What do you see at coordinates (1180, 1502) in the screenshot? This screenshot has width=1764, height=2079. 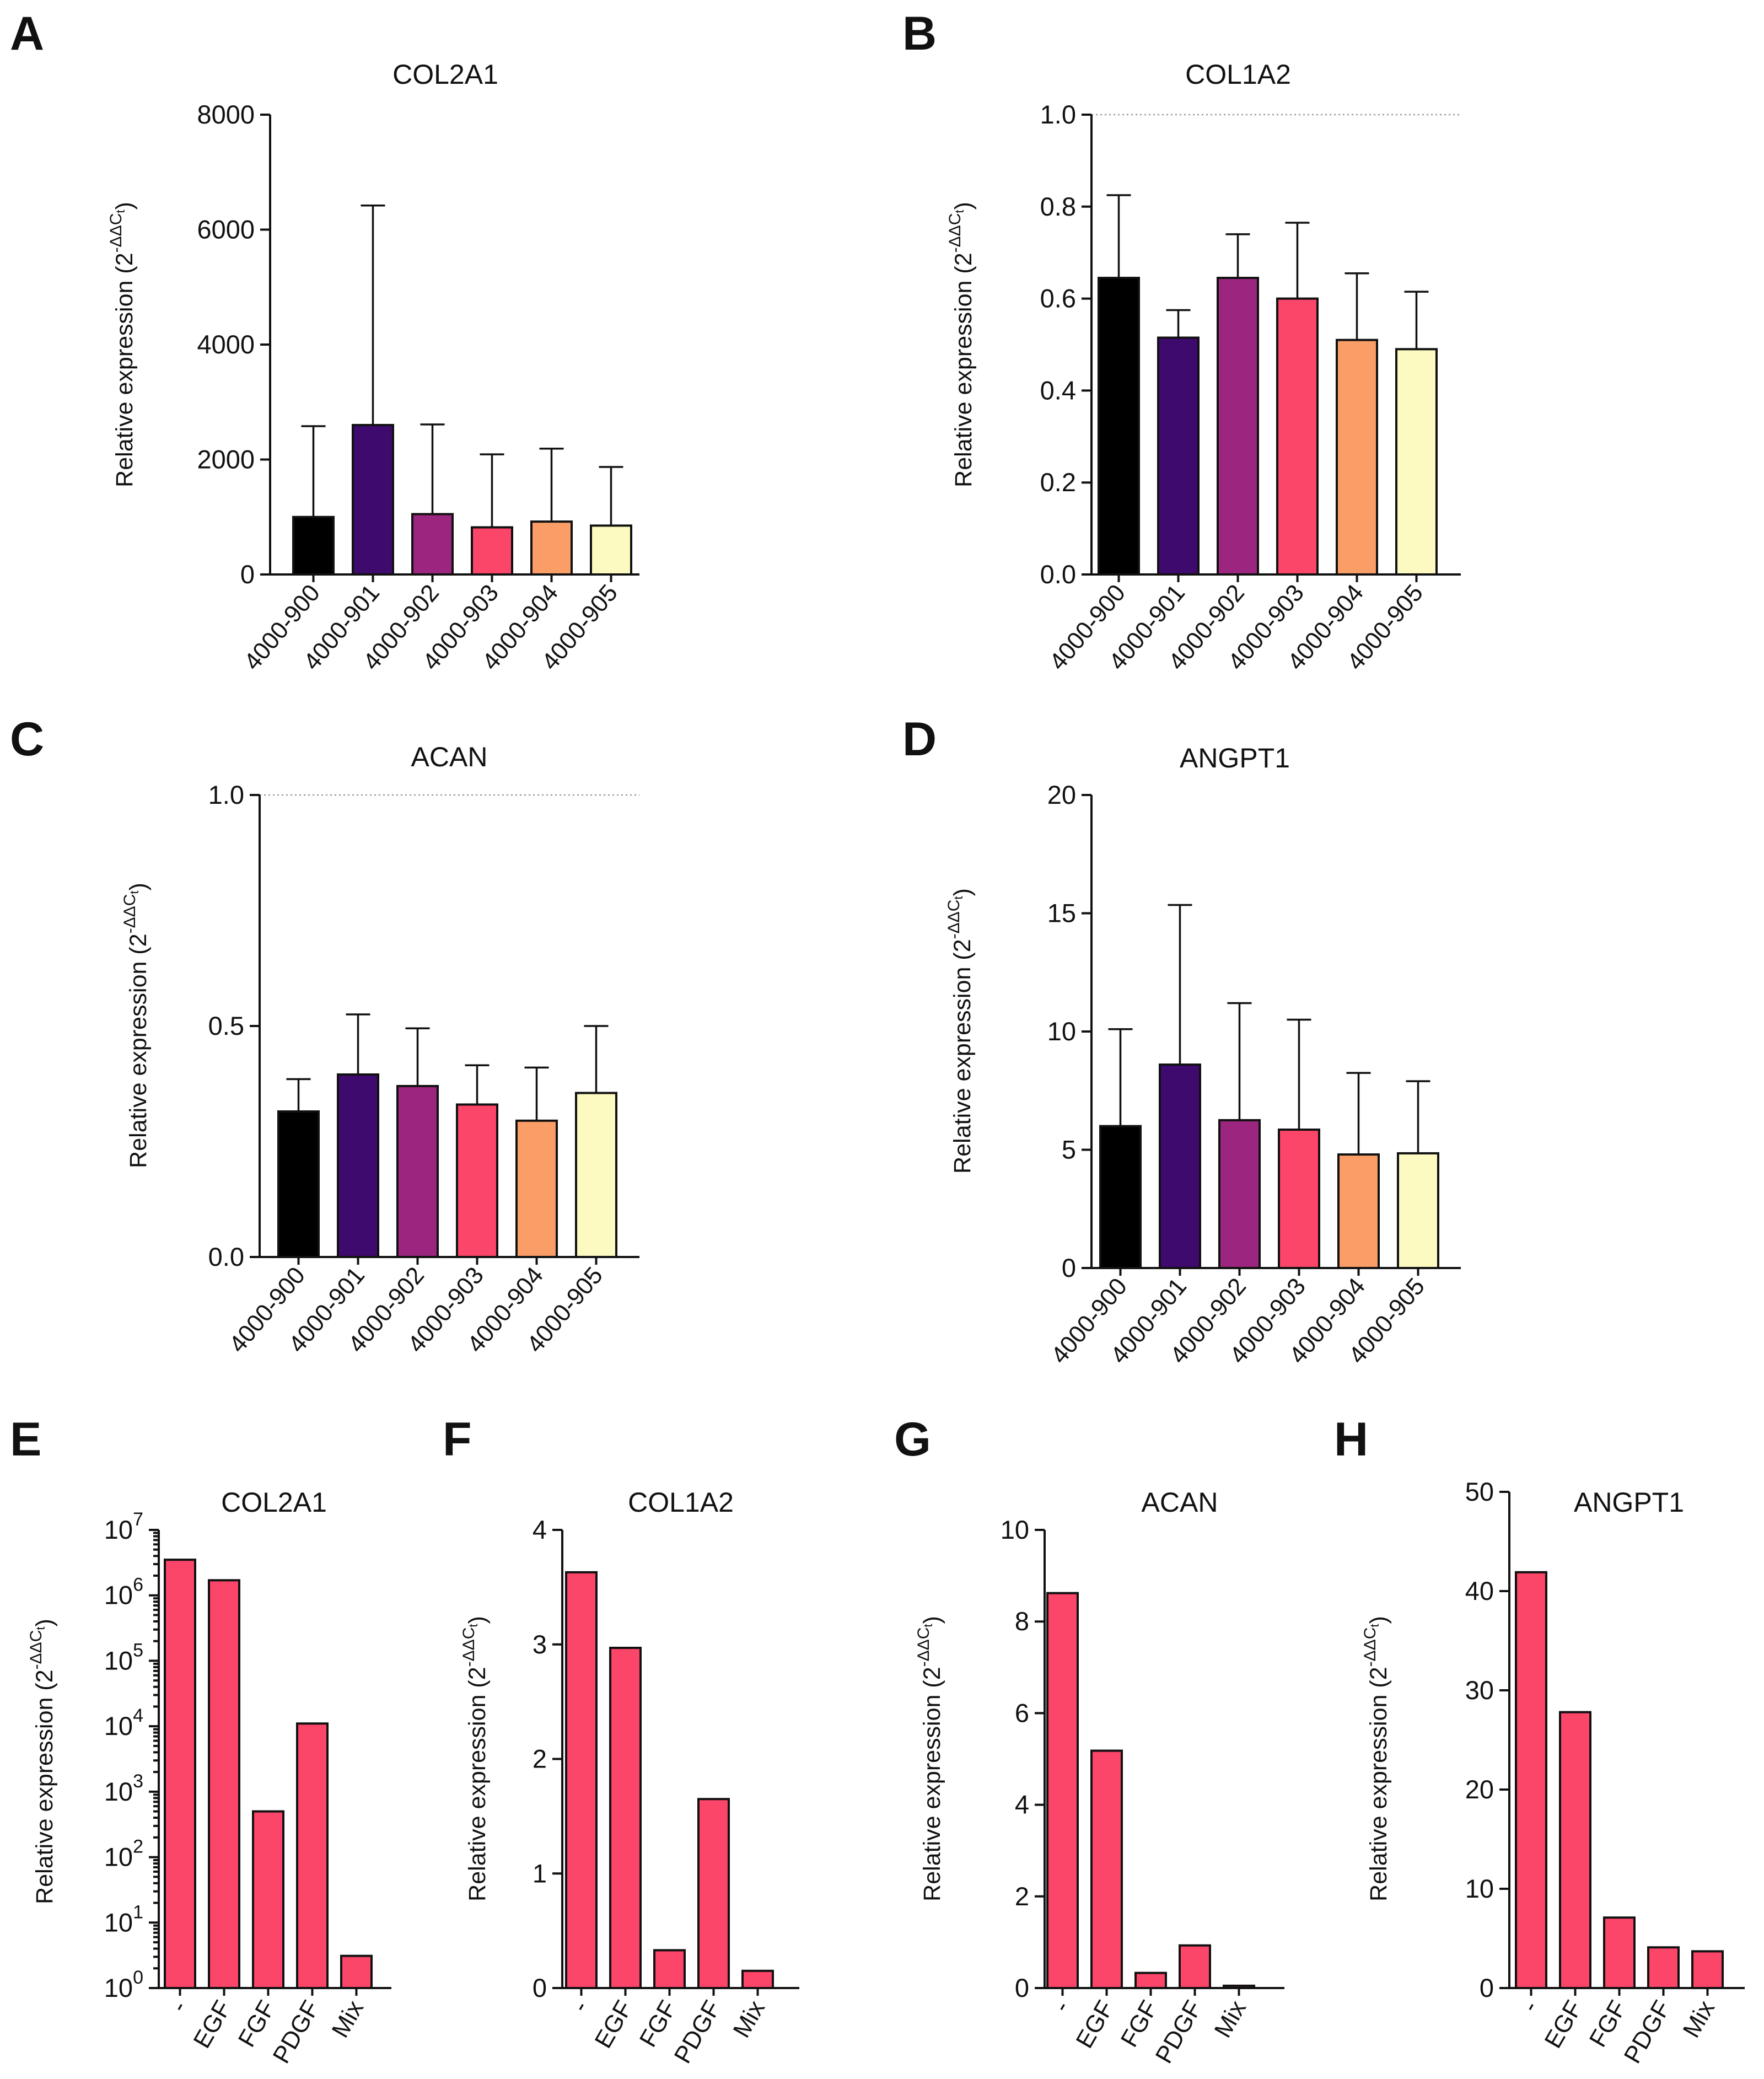 I see `chart-title: ACAN` at bounding box center [1180, 1502].